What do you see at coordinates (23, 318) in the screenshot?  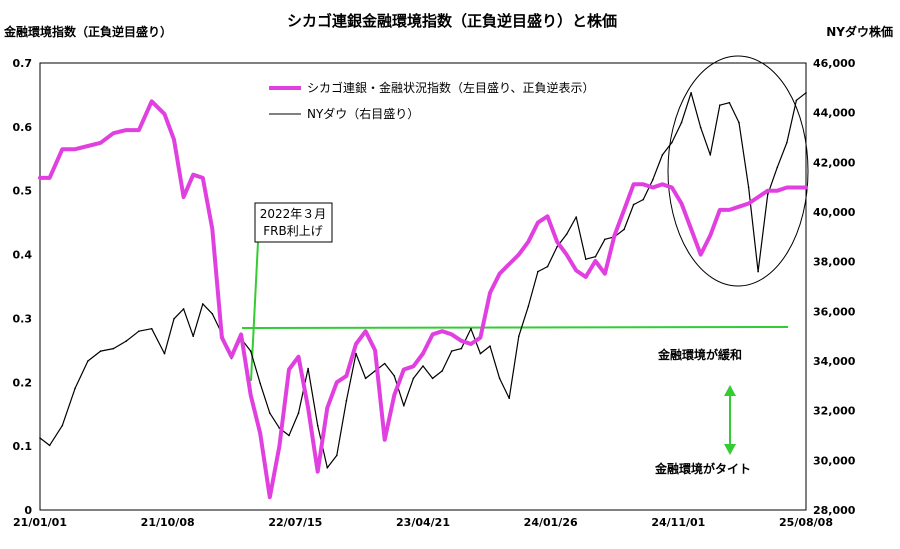 I see `y-left-tick-label: 0.3` at bounding box center [23, 318].